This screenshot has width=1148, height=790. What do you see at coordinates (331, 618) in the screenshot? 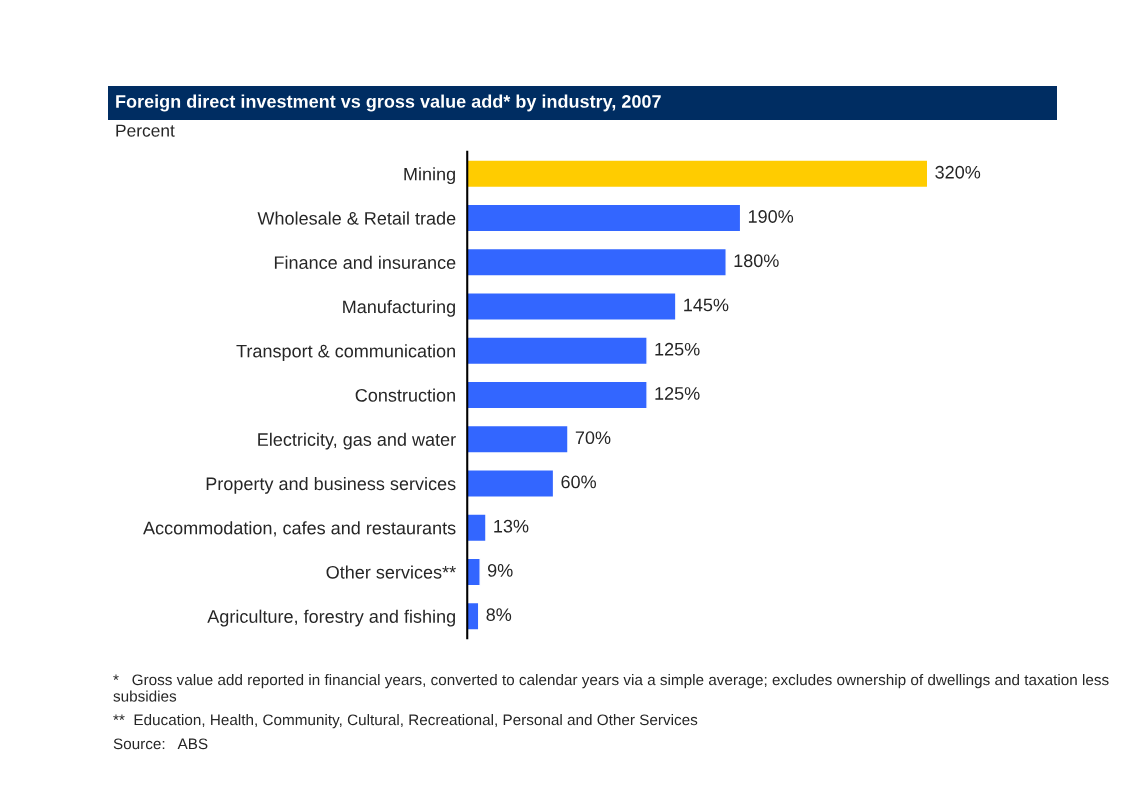
I see `y-tick-label: Agriculture, forestry and fishing` at bounding box center [331, 618].